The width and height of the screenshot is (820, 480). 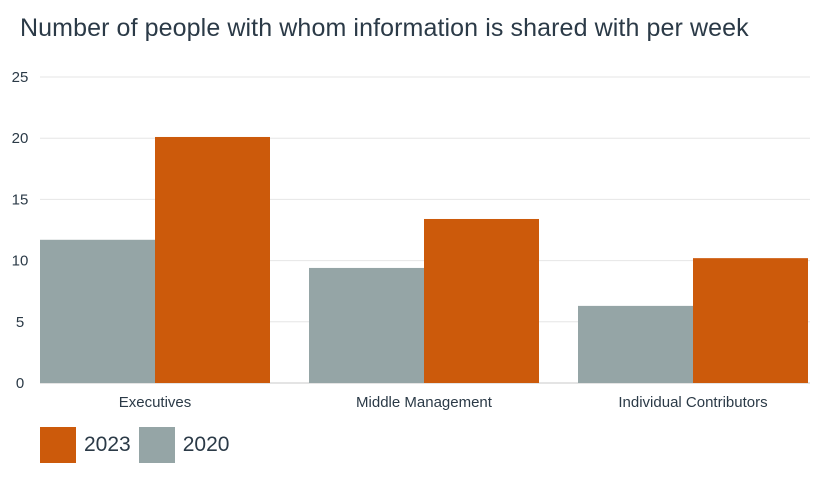 I want to click on bar-2023-individual-contributors, so click(x=750, y=320).